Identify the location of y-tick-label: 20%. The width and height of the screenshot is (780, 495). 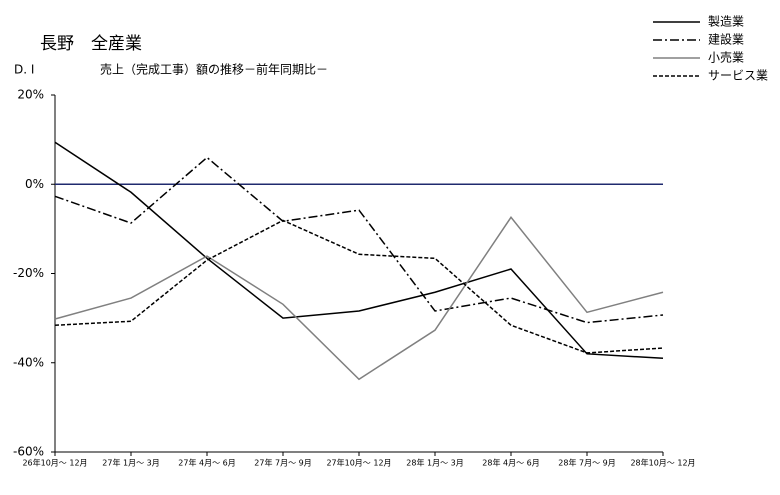
(30, 95).